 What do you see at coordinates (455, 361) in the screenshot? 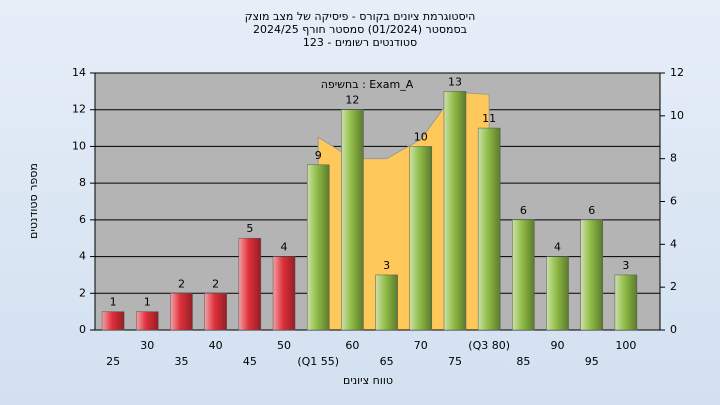
I see `x-tick-label: 75` at bounding box center [455, 361].